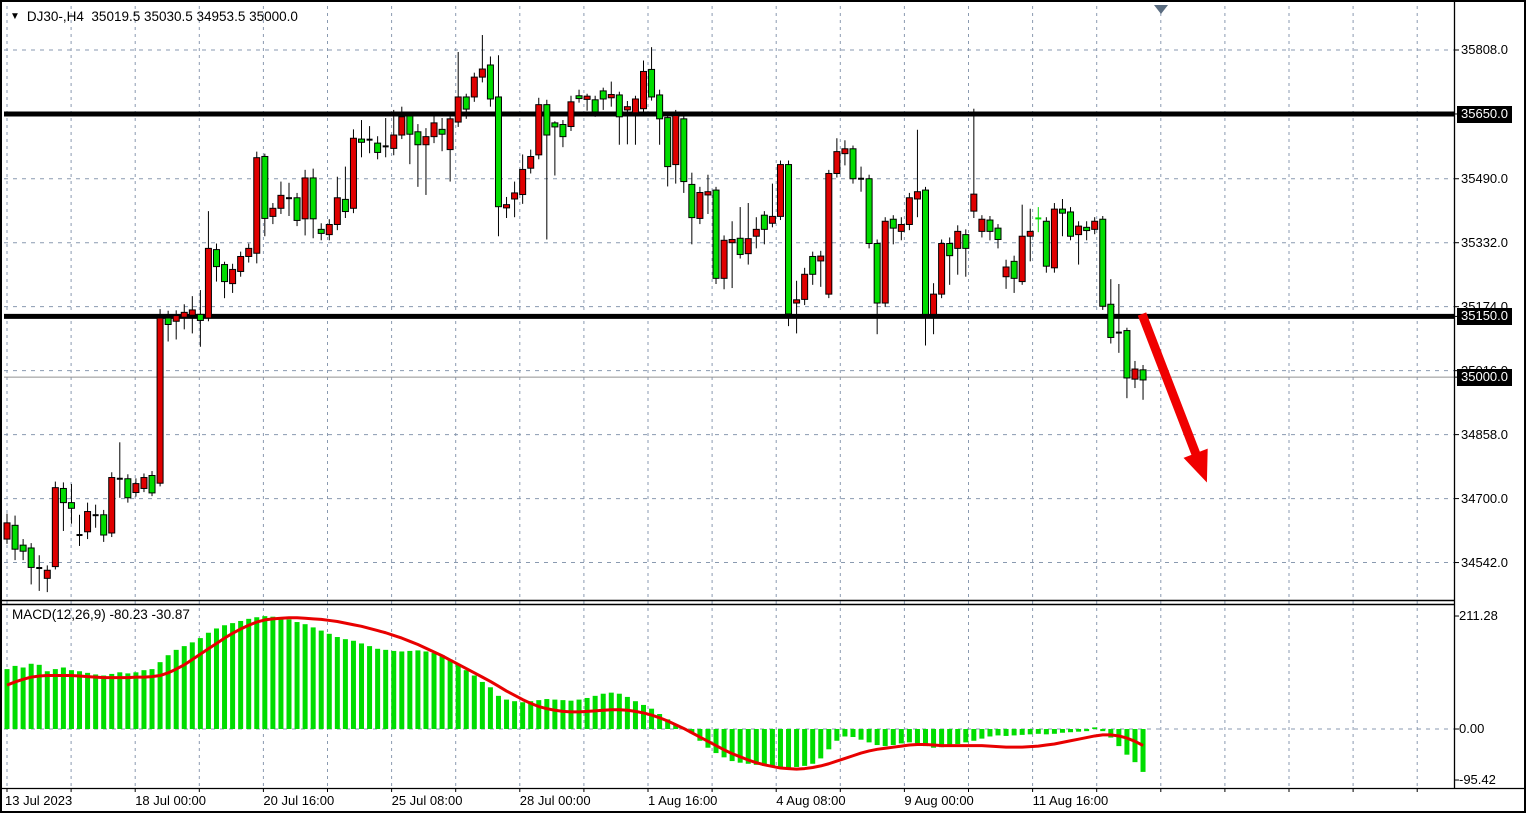 This screenshot has height=813, width=1526. I want to click on price-level-badge: 35650.0, so click(1484, 114).